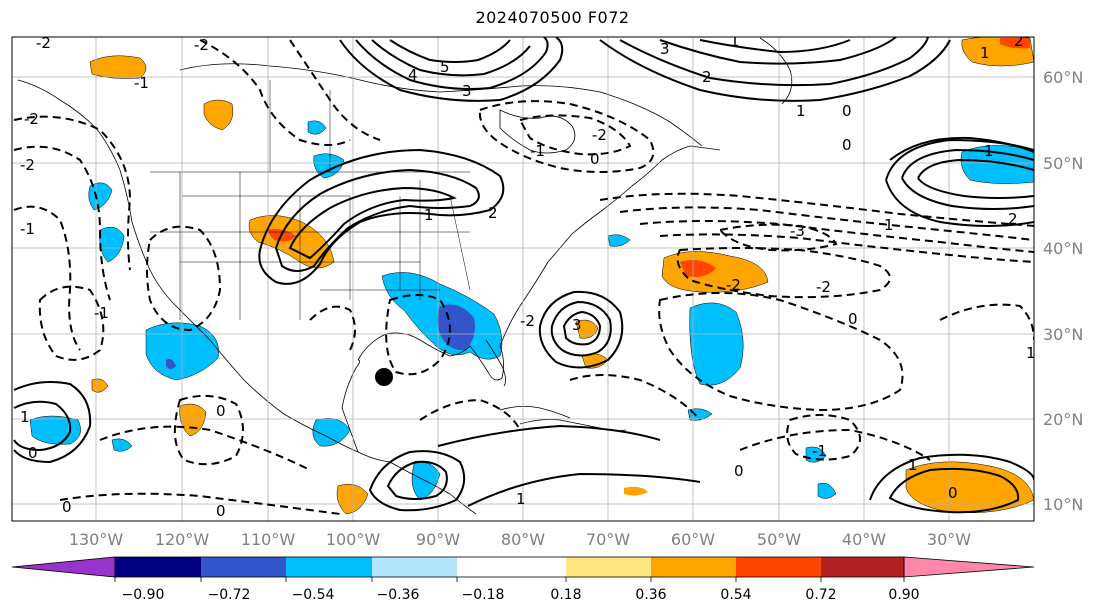  I want to click on colorbar-tick: −0.18, so click(483, 595).